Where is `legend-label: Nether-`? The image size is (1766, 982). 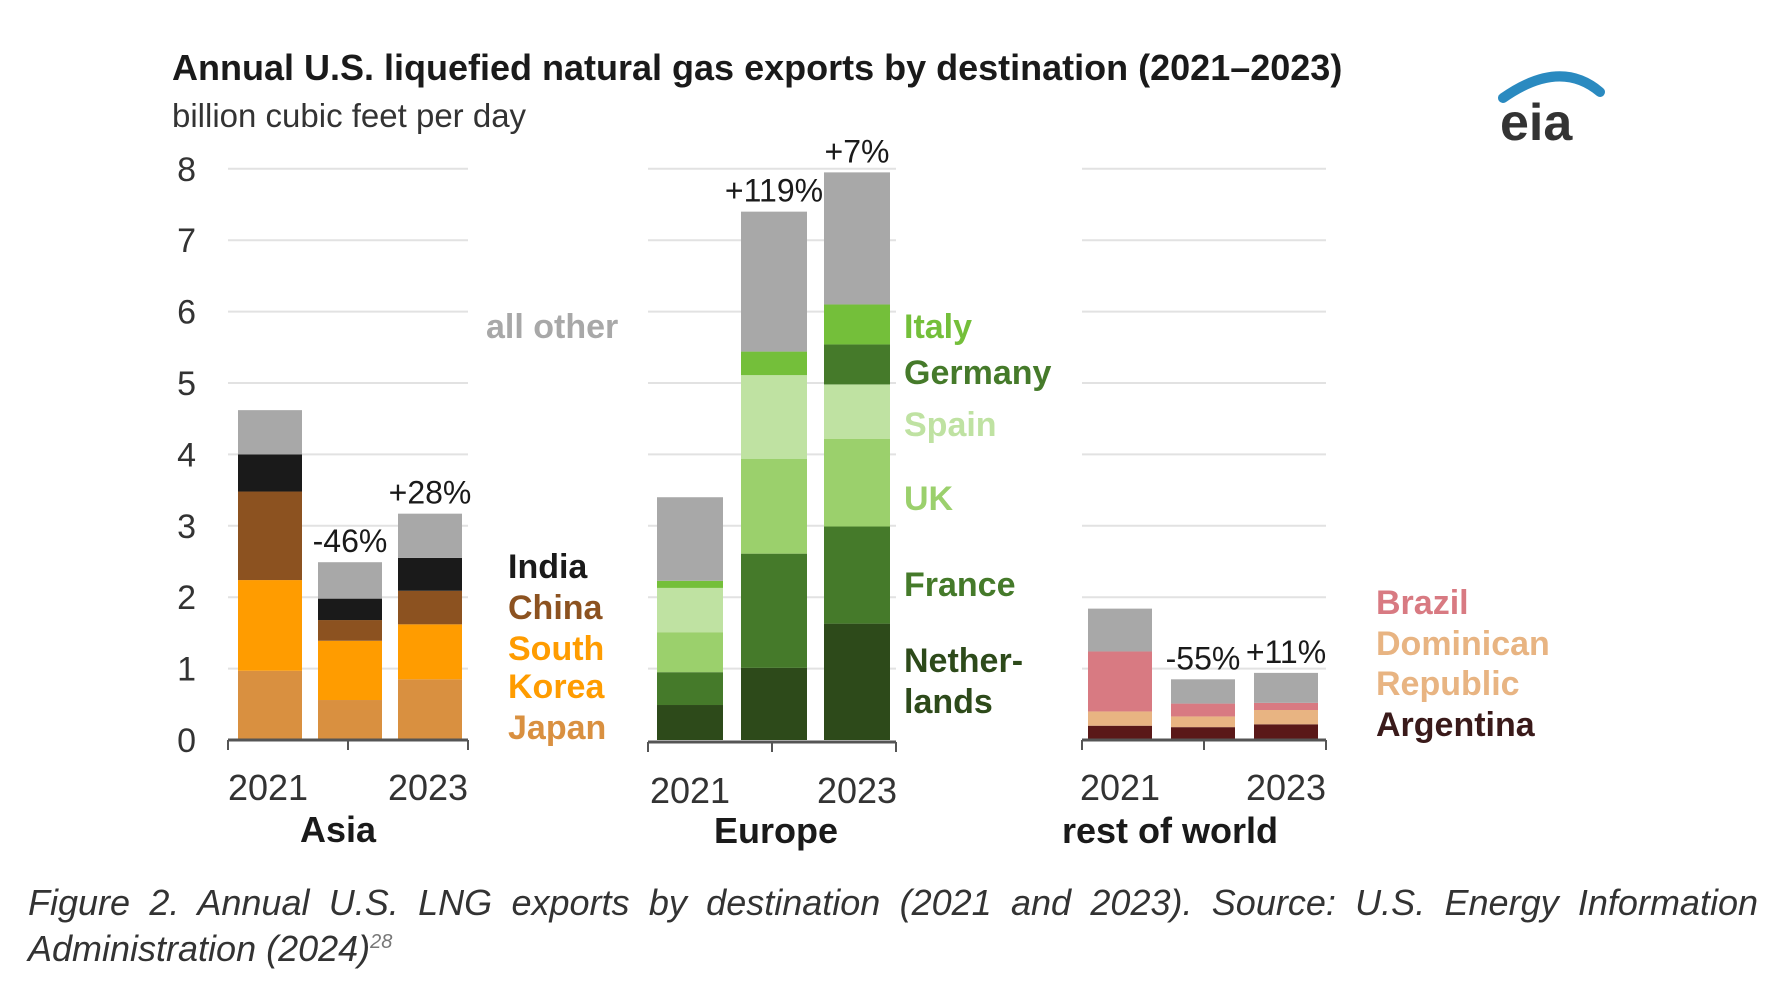 legend-label: Nether- is located at coordinates (963, 661).